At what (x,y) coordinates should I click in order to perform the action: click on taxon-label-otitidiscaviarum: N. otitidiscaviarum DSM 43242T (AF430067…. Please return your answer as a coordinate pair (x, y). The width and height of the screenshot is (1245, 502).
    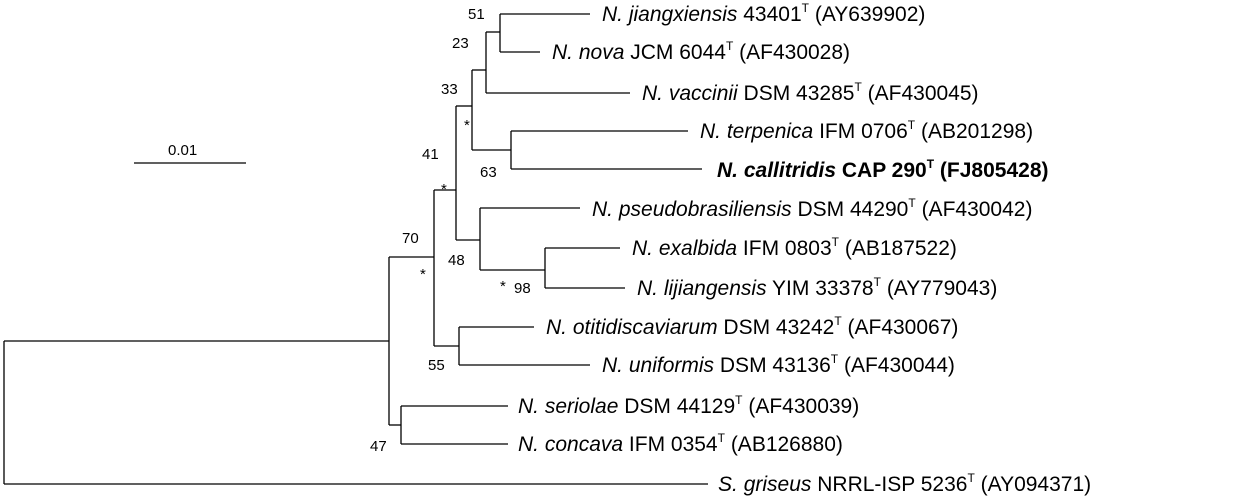
    Looking at the image, I should click on (752, 326).